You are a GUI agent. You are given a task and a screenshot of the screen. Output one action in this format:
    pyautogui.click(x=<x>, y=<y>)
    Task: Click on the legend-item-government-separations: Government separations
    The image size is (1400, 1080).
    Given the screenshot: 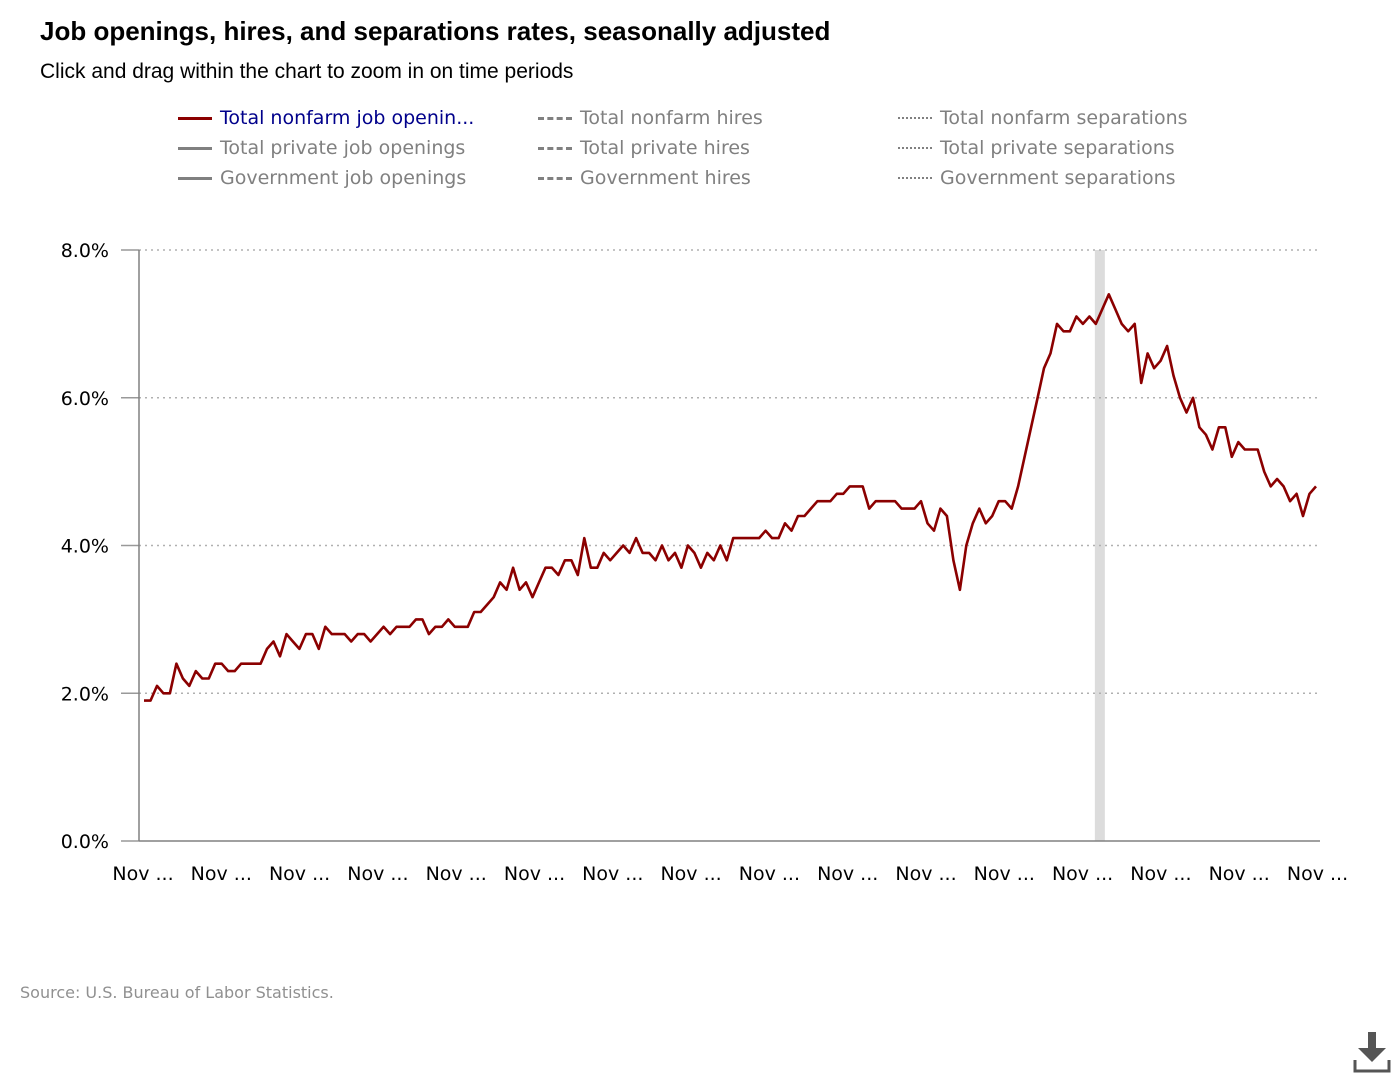 What is the action you would take?
    pyautogui.click(x=1037, y=178)
    